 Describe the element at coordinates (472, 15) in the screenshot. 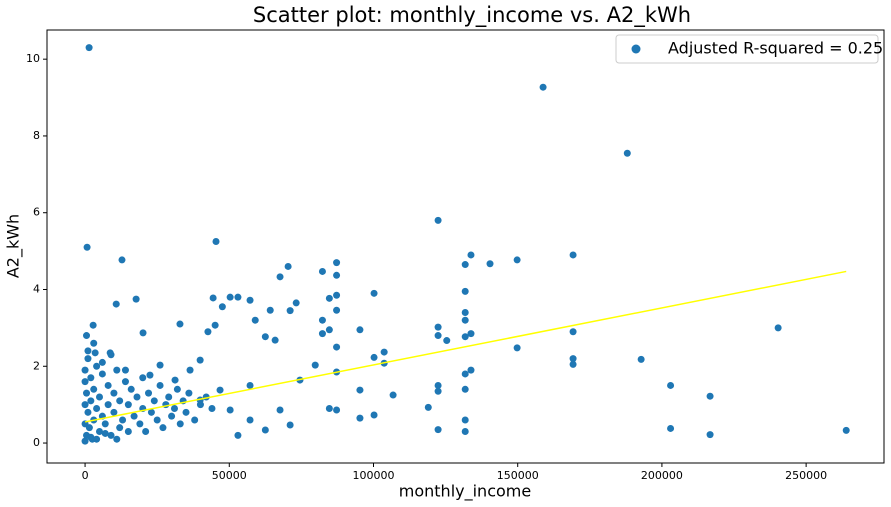

I see `chart-title: Scatter plot: monthly_income vs. A2_kWh` at that location.